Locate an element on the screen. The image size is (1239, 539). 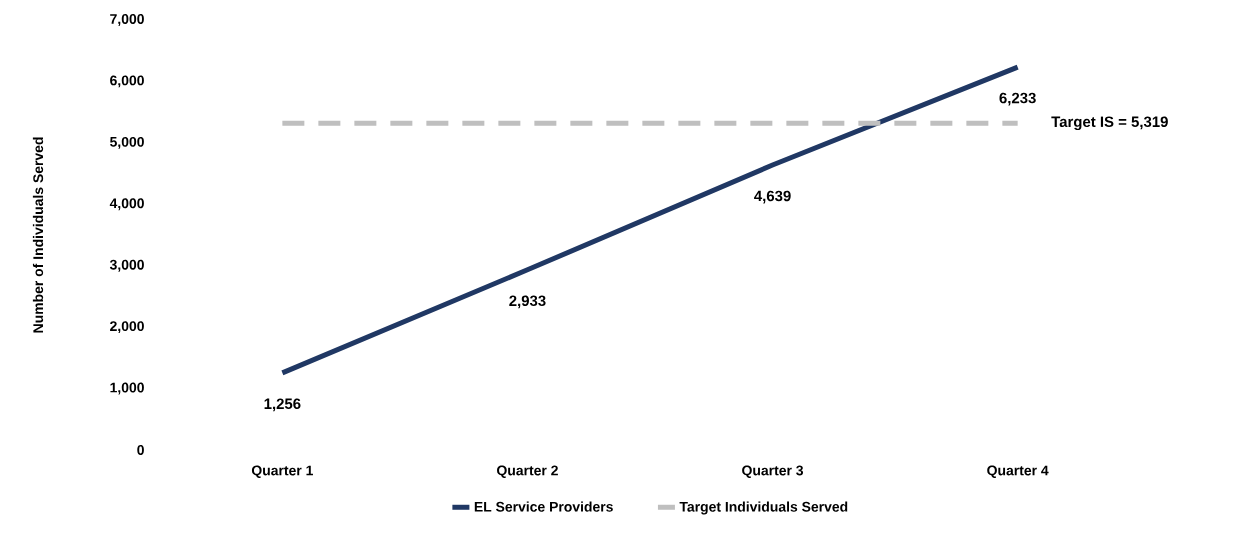
y-tick-label: 4,000 is located at coordinates (126, 204).